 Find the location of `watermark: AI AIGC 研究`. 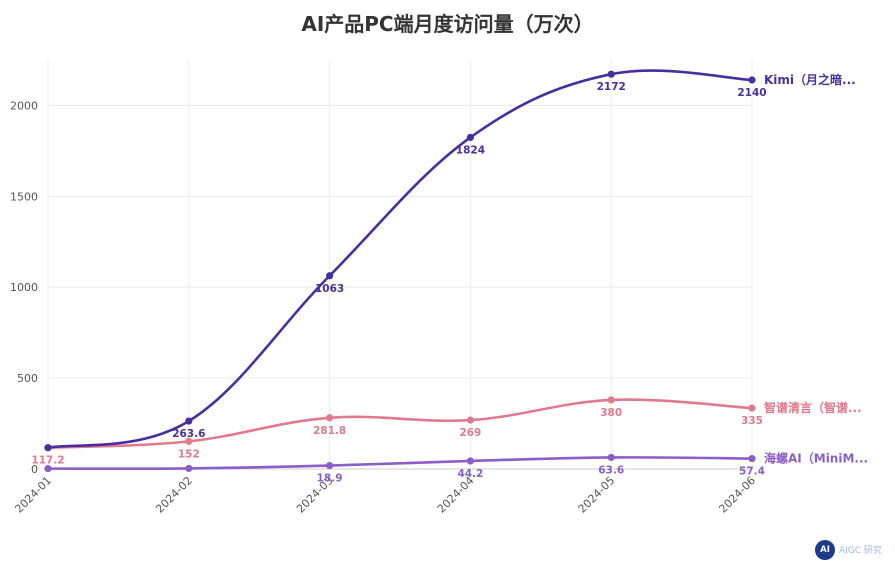

watermark: AI AIGC 研究 is located at coordinates (850, 551).